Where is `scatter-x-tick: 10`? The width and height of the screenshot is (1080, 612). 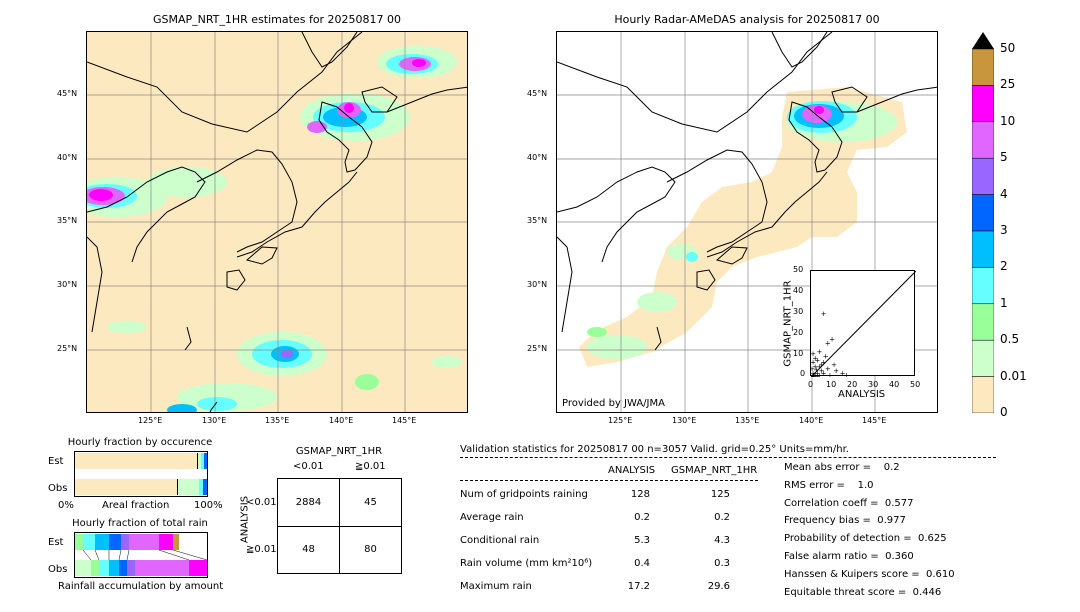 scatter-x-tick: 10 is located at coordinates (831, 384).